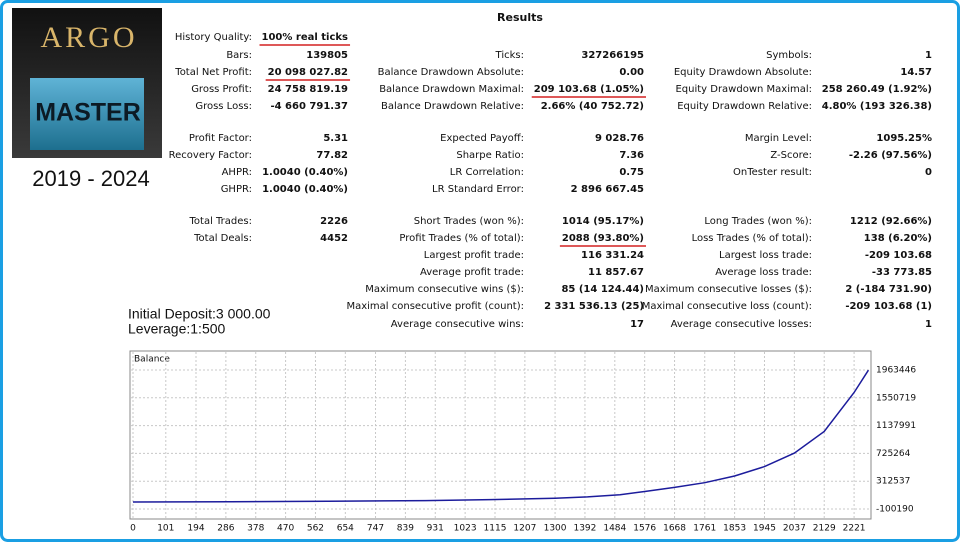 This screenshot has width=960, height=542. What do you see at coordinates (791, 155) in the screenshot?
I see `result-label: Z-Score:` at bounding box center [791, 155].